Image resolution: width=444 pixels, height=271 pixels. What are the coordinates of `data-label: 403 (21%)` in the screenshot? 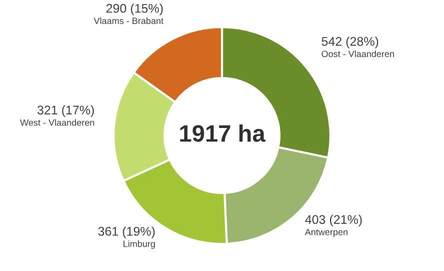 It's located at (333, 220).